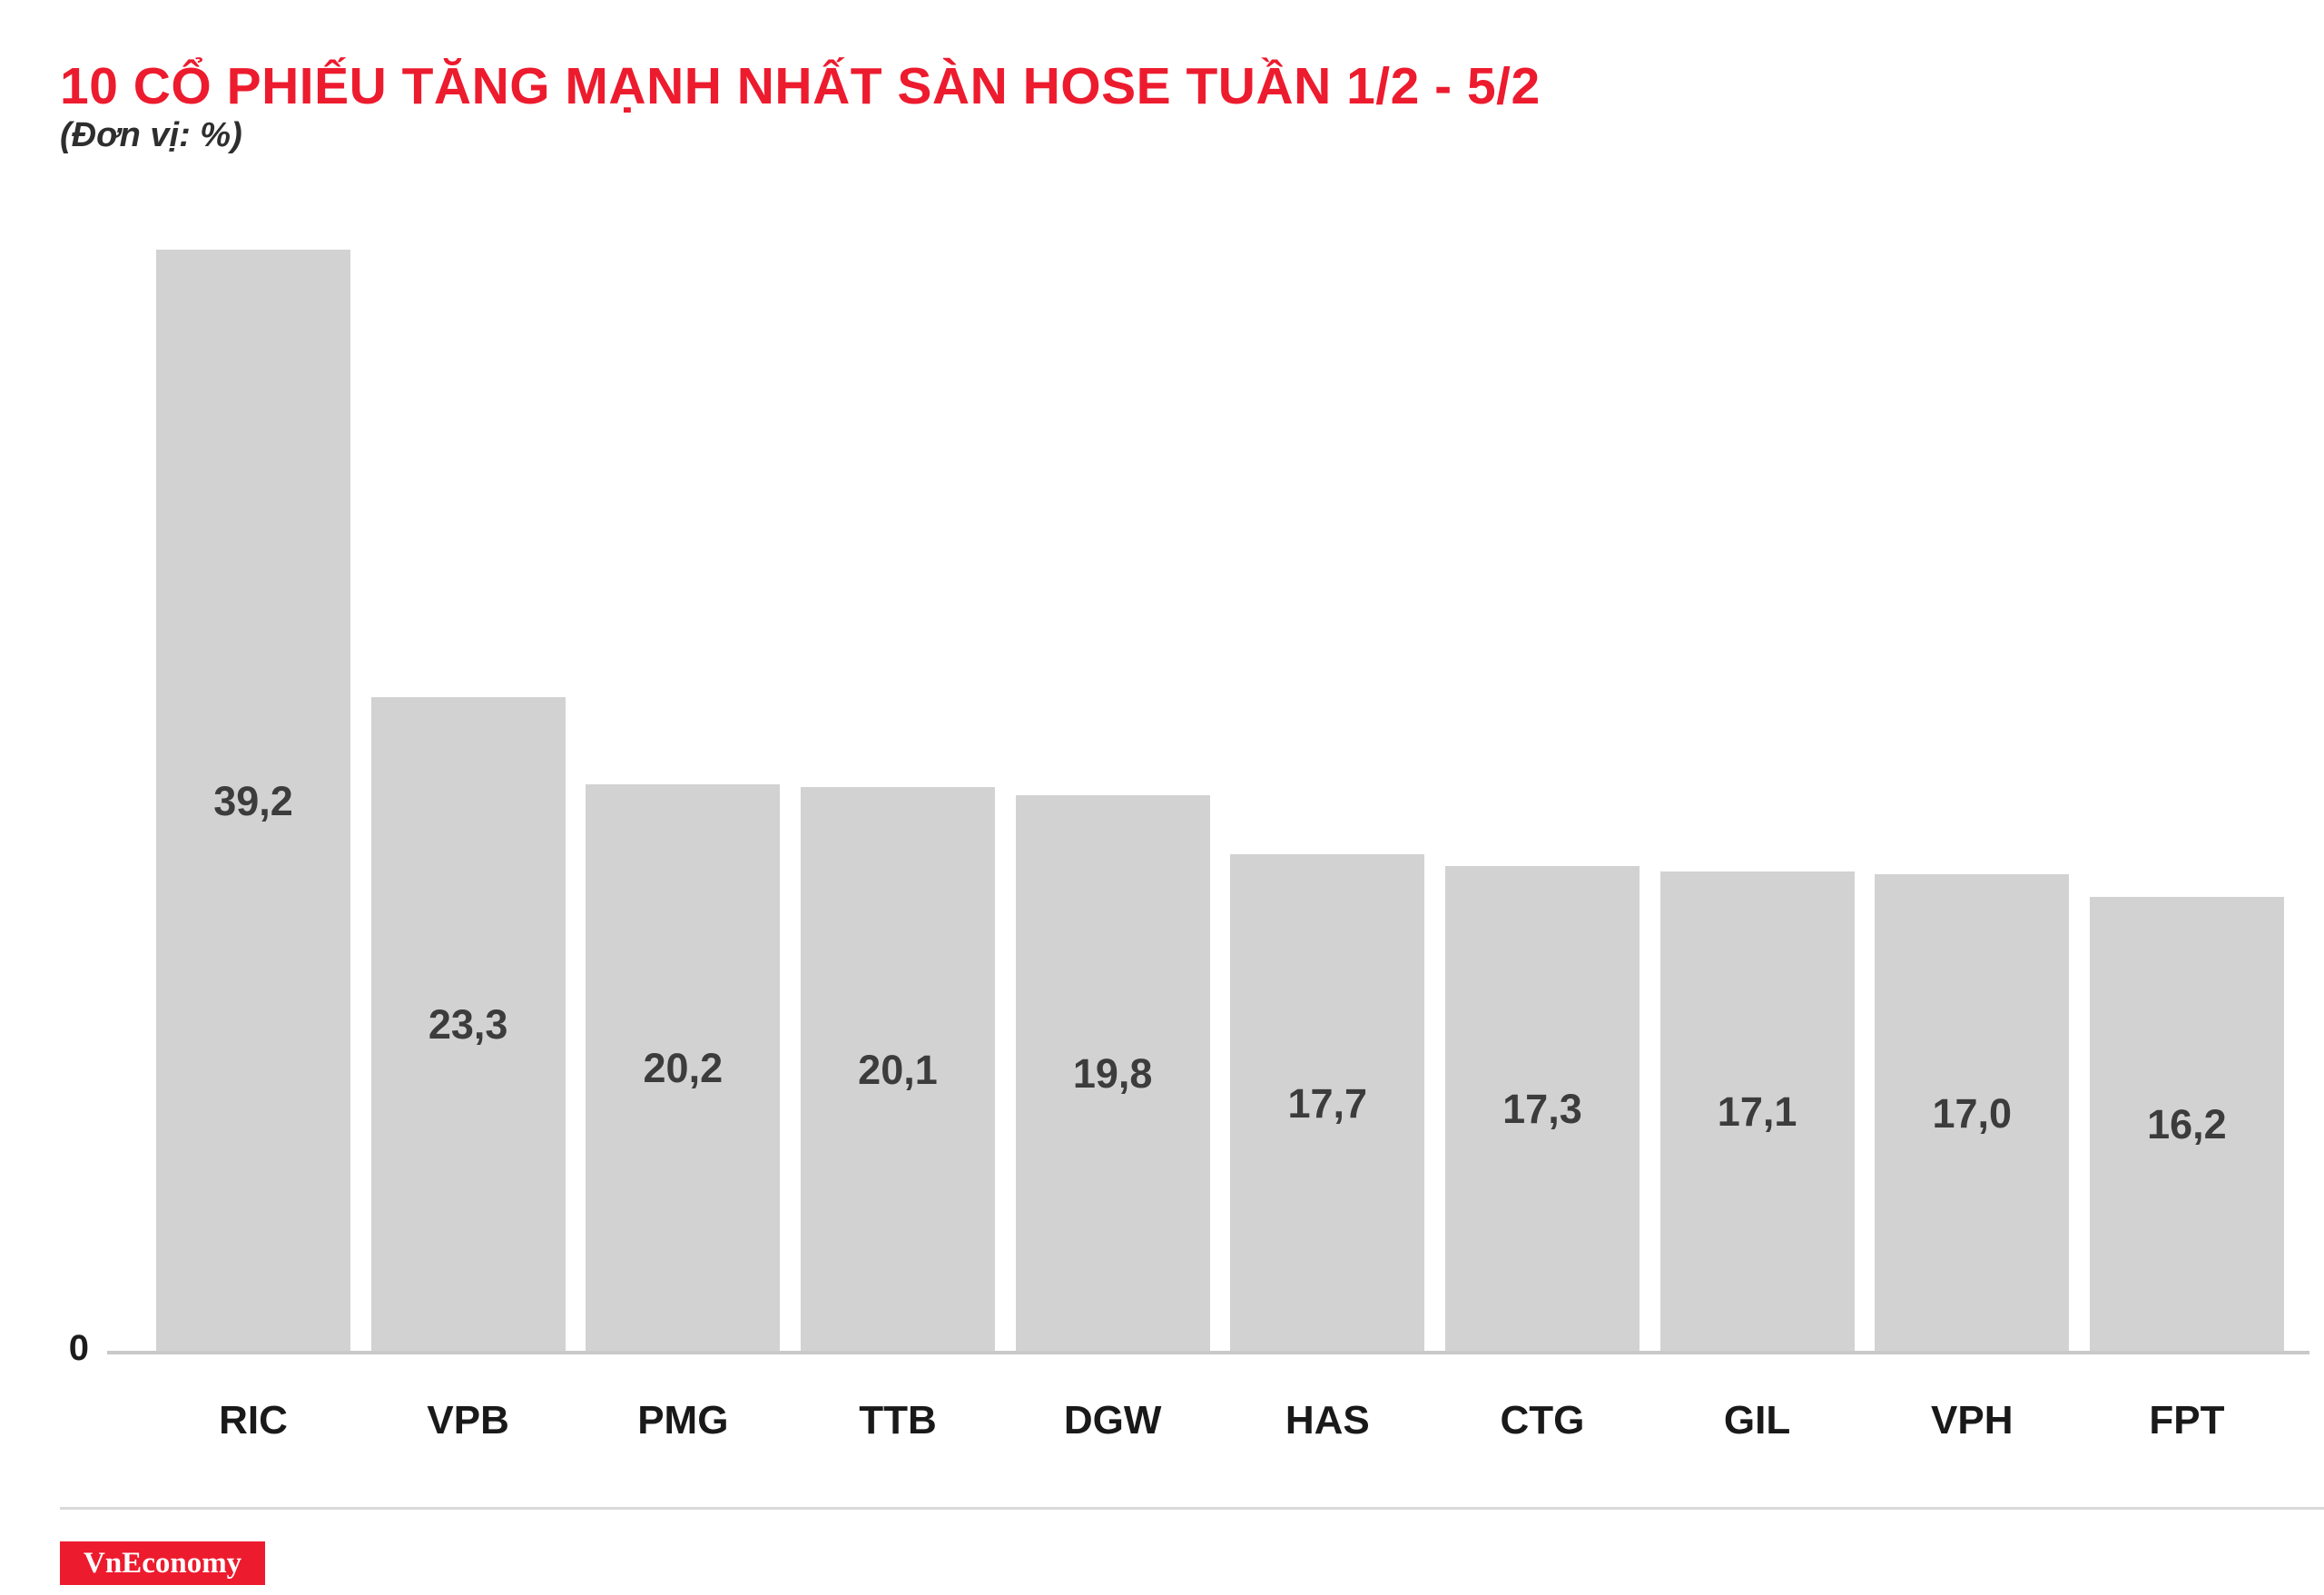 The height and width of the screenshot is (1595, 2324). Describe the element at coordinates (1327, 1420) in the screenshot. I see `x-axis-label-HAS: HAS` at that location.